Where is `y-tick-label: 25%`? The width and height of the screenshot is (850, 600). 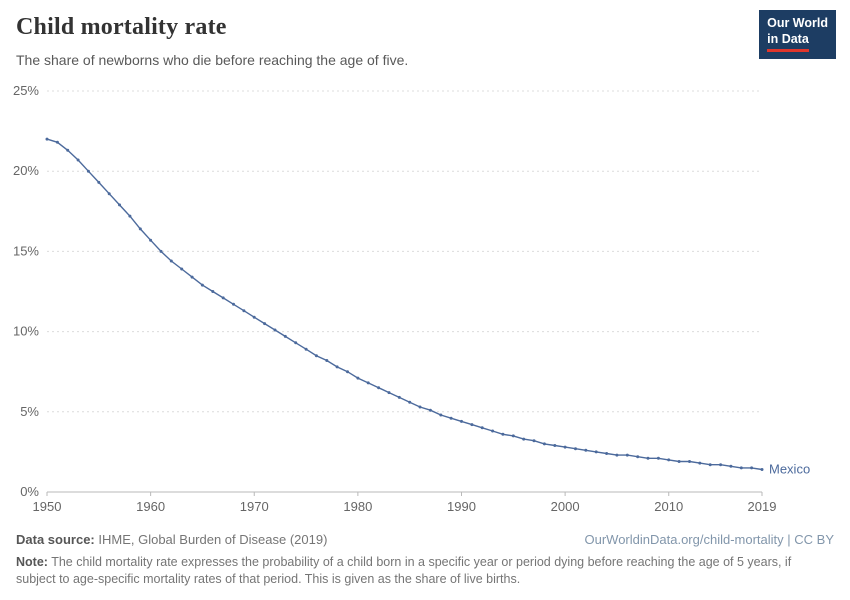 y-tick-label: 25% is located at coordinates (26, 90).